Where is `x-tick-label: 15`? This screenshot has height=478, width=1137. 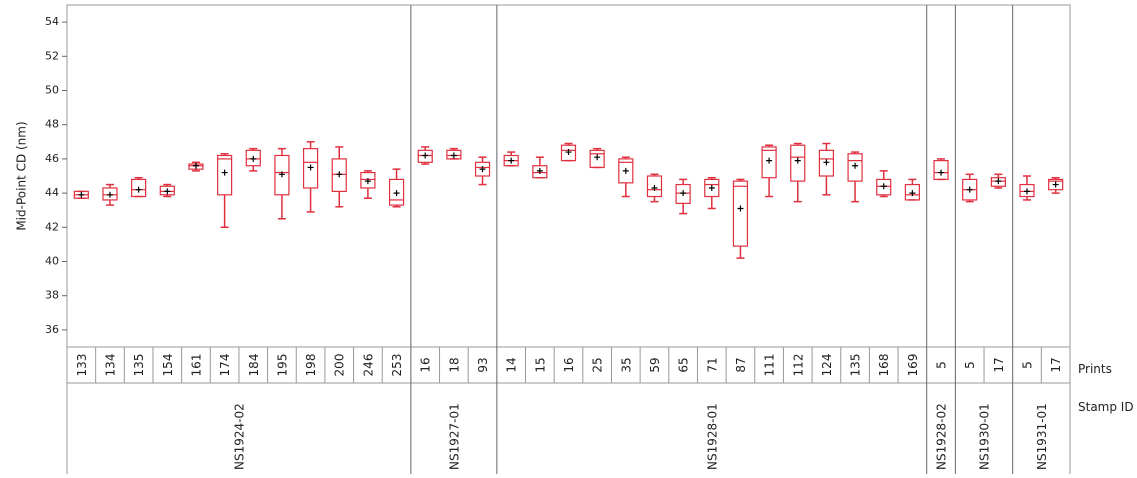 x-tick-label: 15 is located at coordinates (540, 364).